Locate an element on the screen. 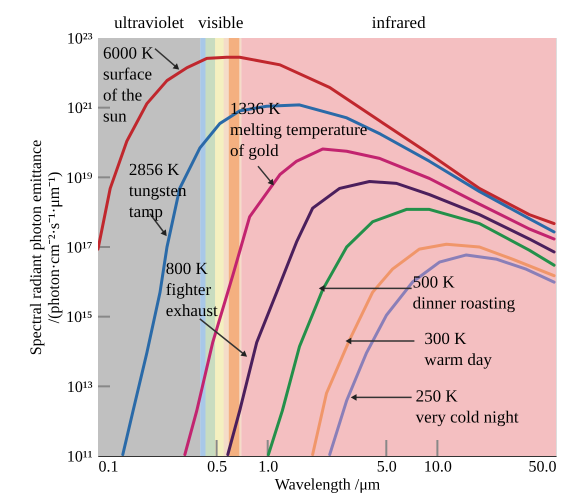 This screenshot has width=576, height=497. annotation: 250 K very cold night is located at coordinates (467, 406).